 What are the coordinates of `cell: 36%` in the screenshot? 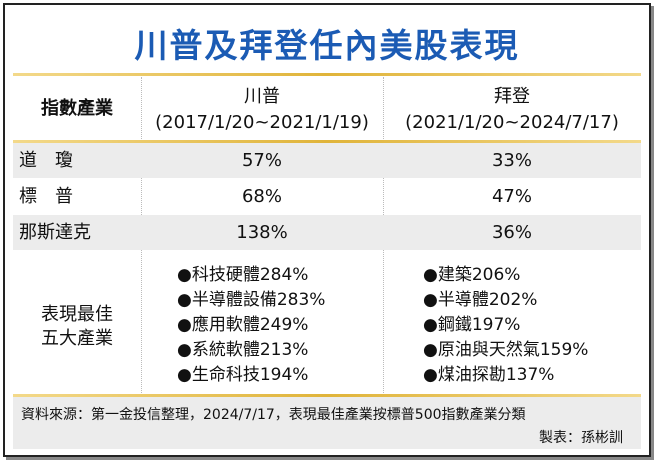 It's located at (511, 232).